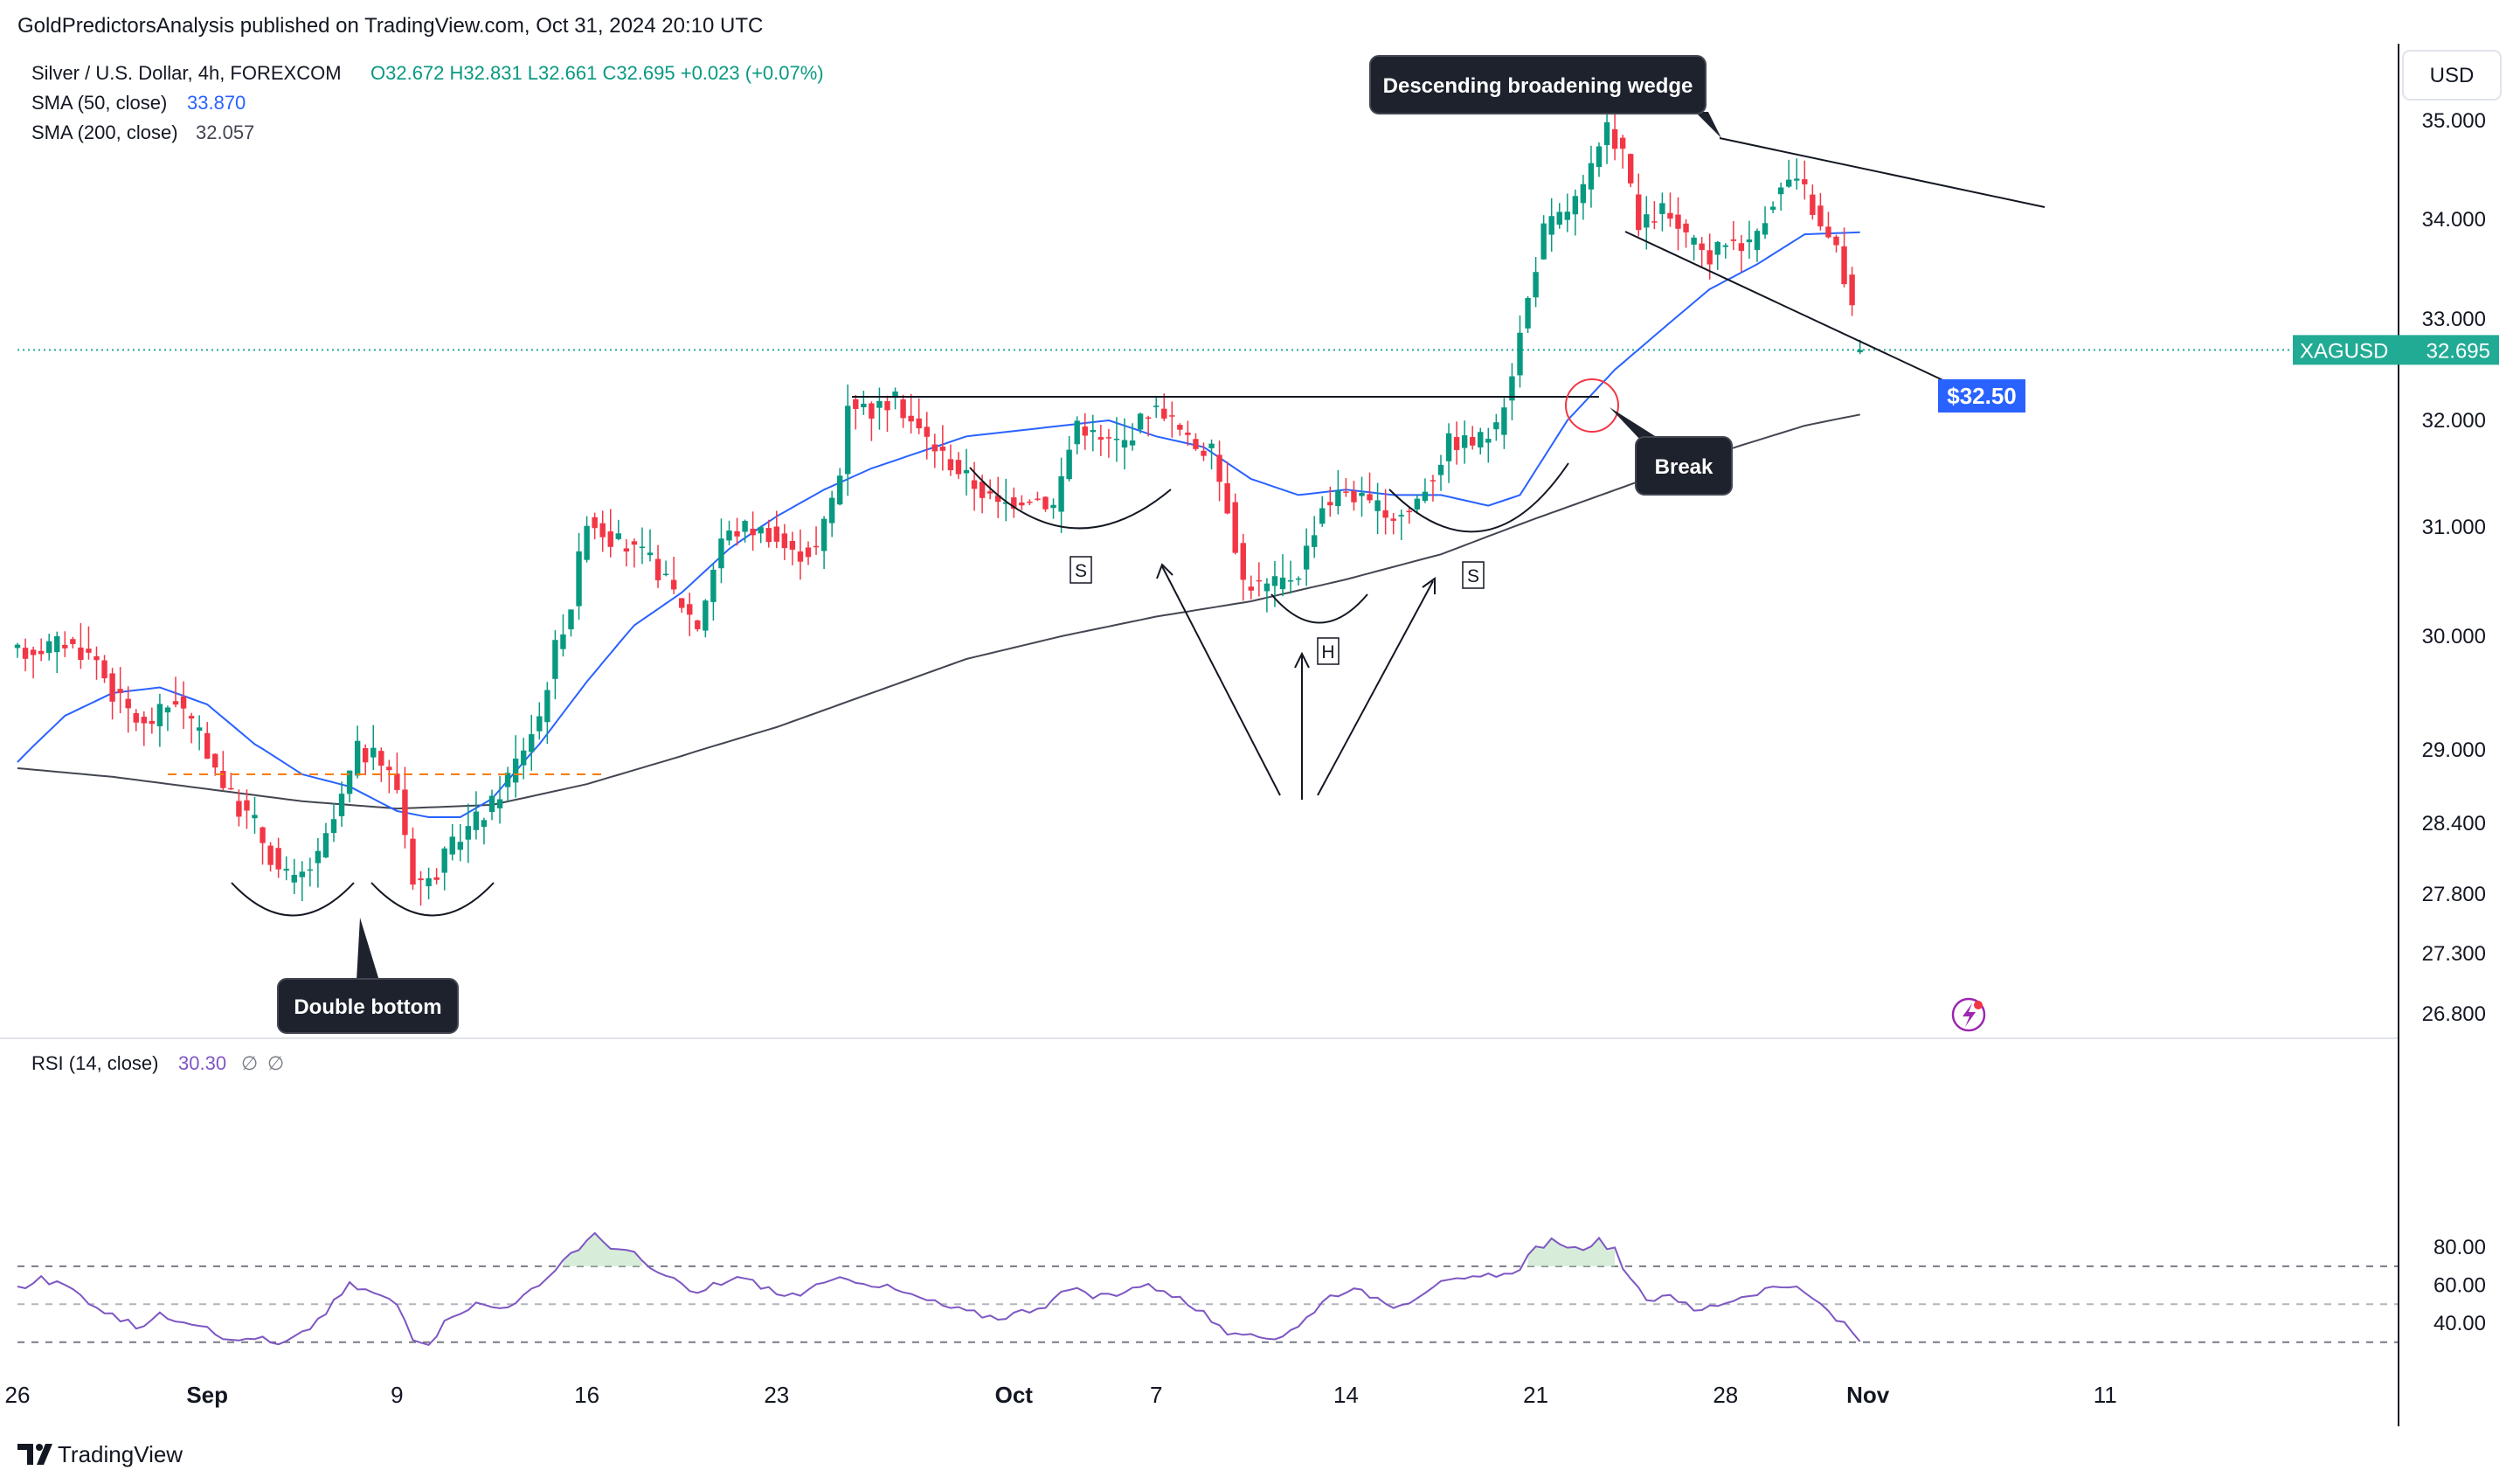 This screenshot has width=2520, height=1484. Describe the element at coordinates (2105, 1395) in the screenshot. I see `time-tick-label: 11` at that location.